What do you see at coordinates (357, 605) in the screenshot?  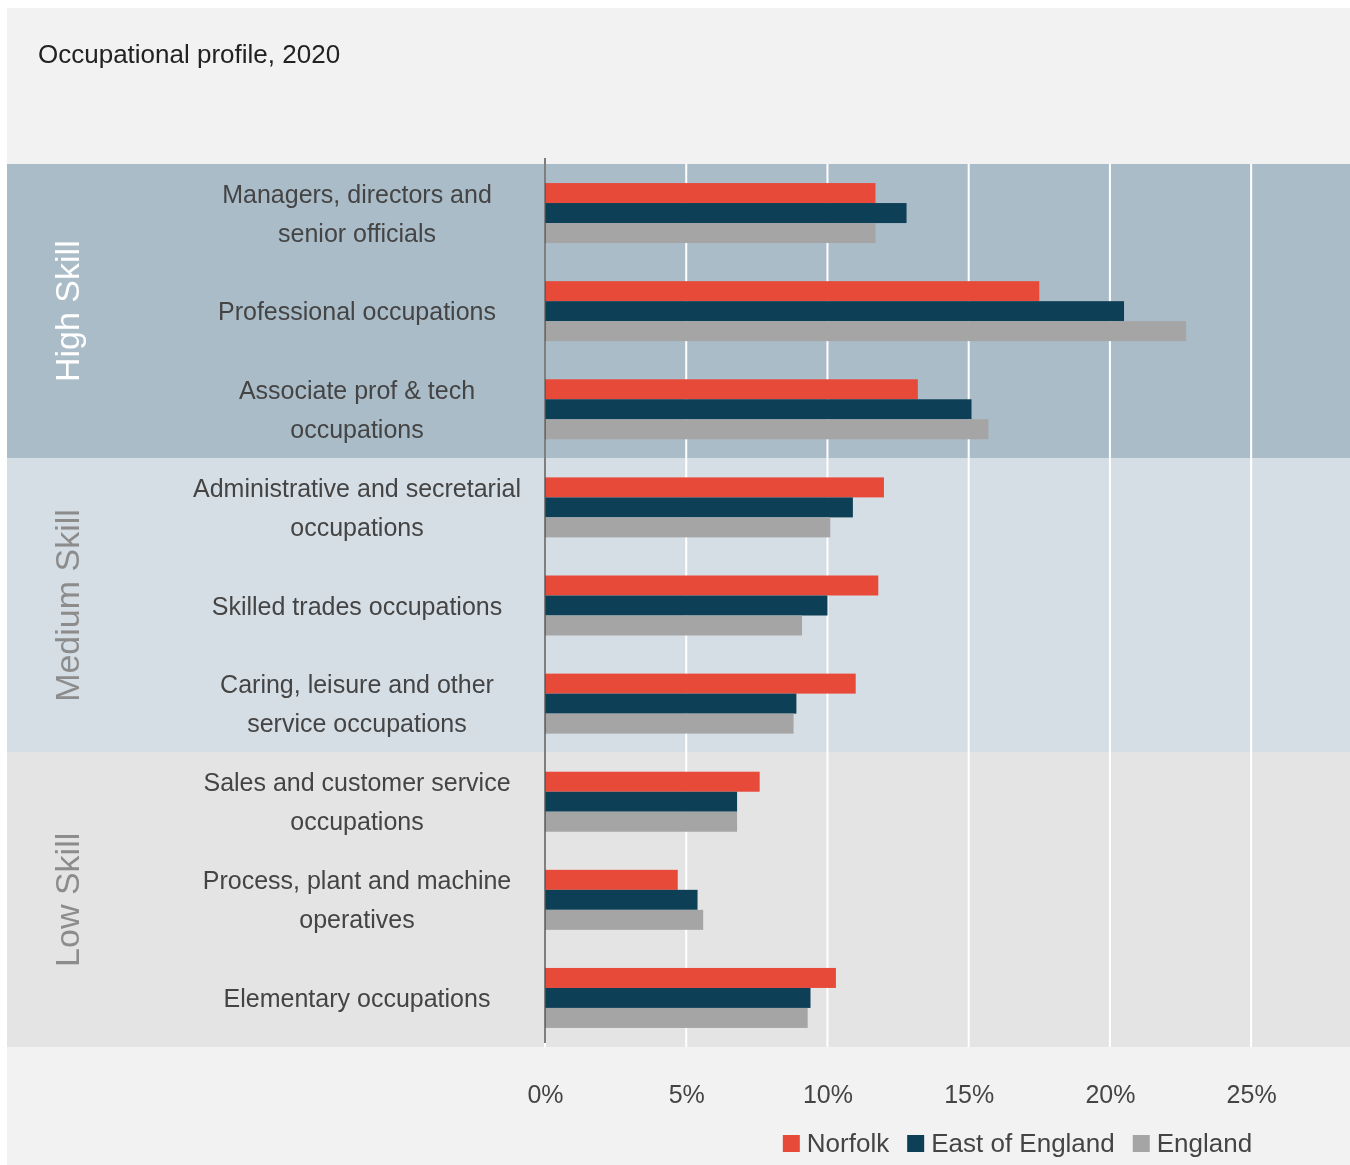 I see `y-tick-label: Skilled trades occupations` at bounding box center [357, 605].